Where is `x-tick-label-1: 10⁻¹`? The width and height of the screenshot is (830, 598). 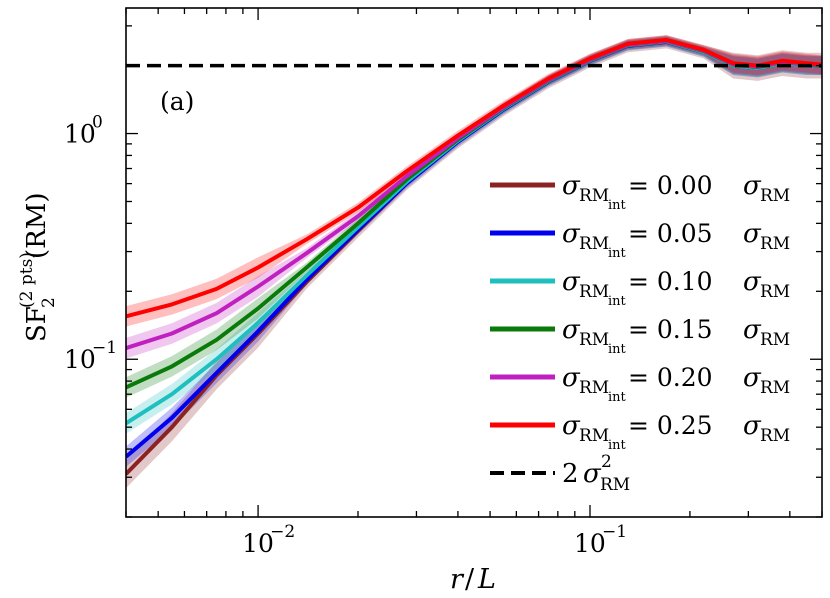
x-tick-label-1: 10⁻¹ is located at coordinates (600, 540).